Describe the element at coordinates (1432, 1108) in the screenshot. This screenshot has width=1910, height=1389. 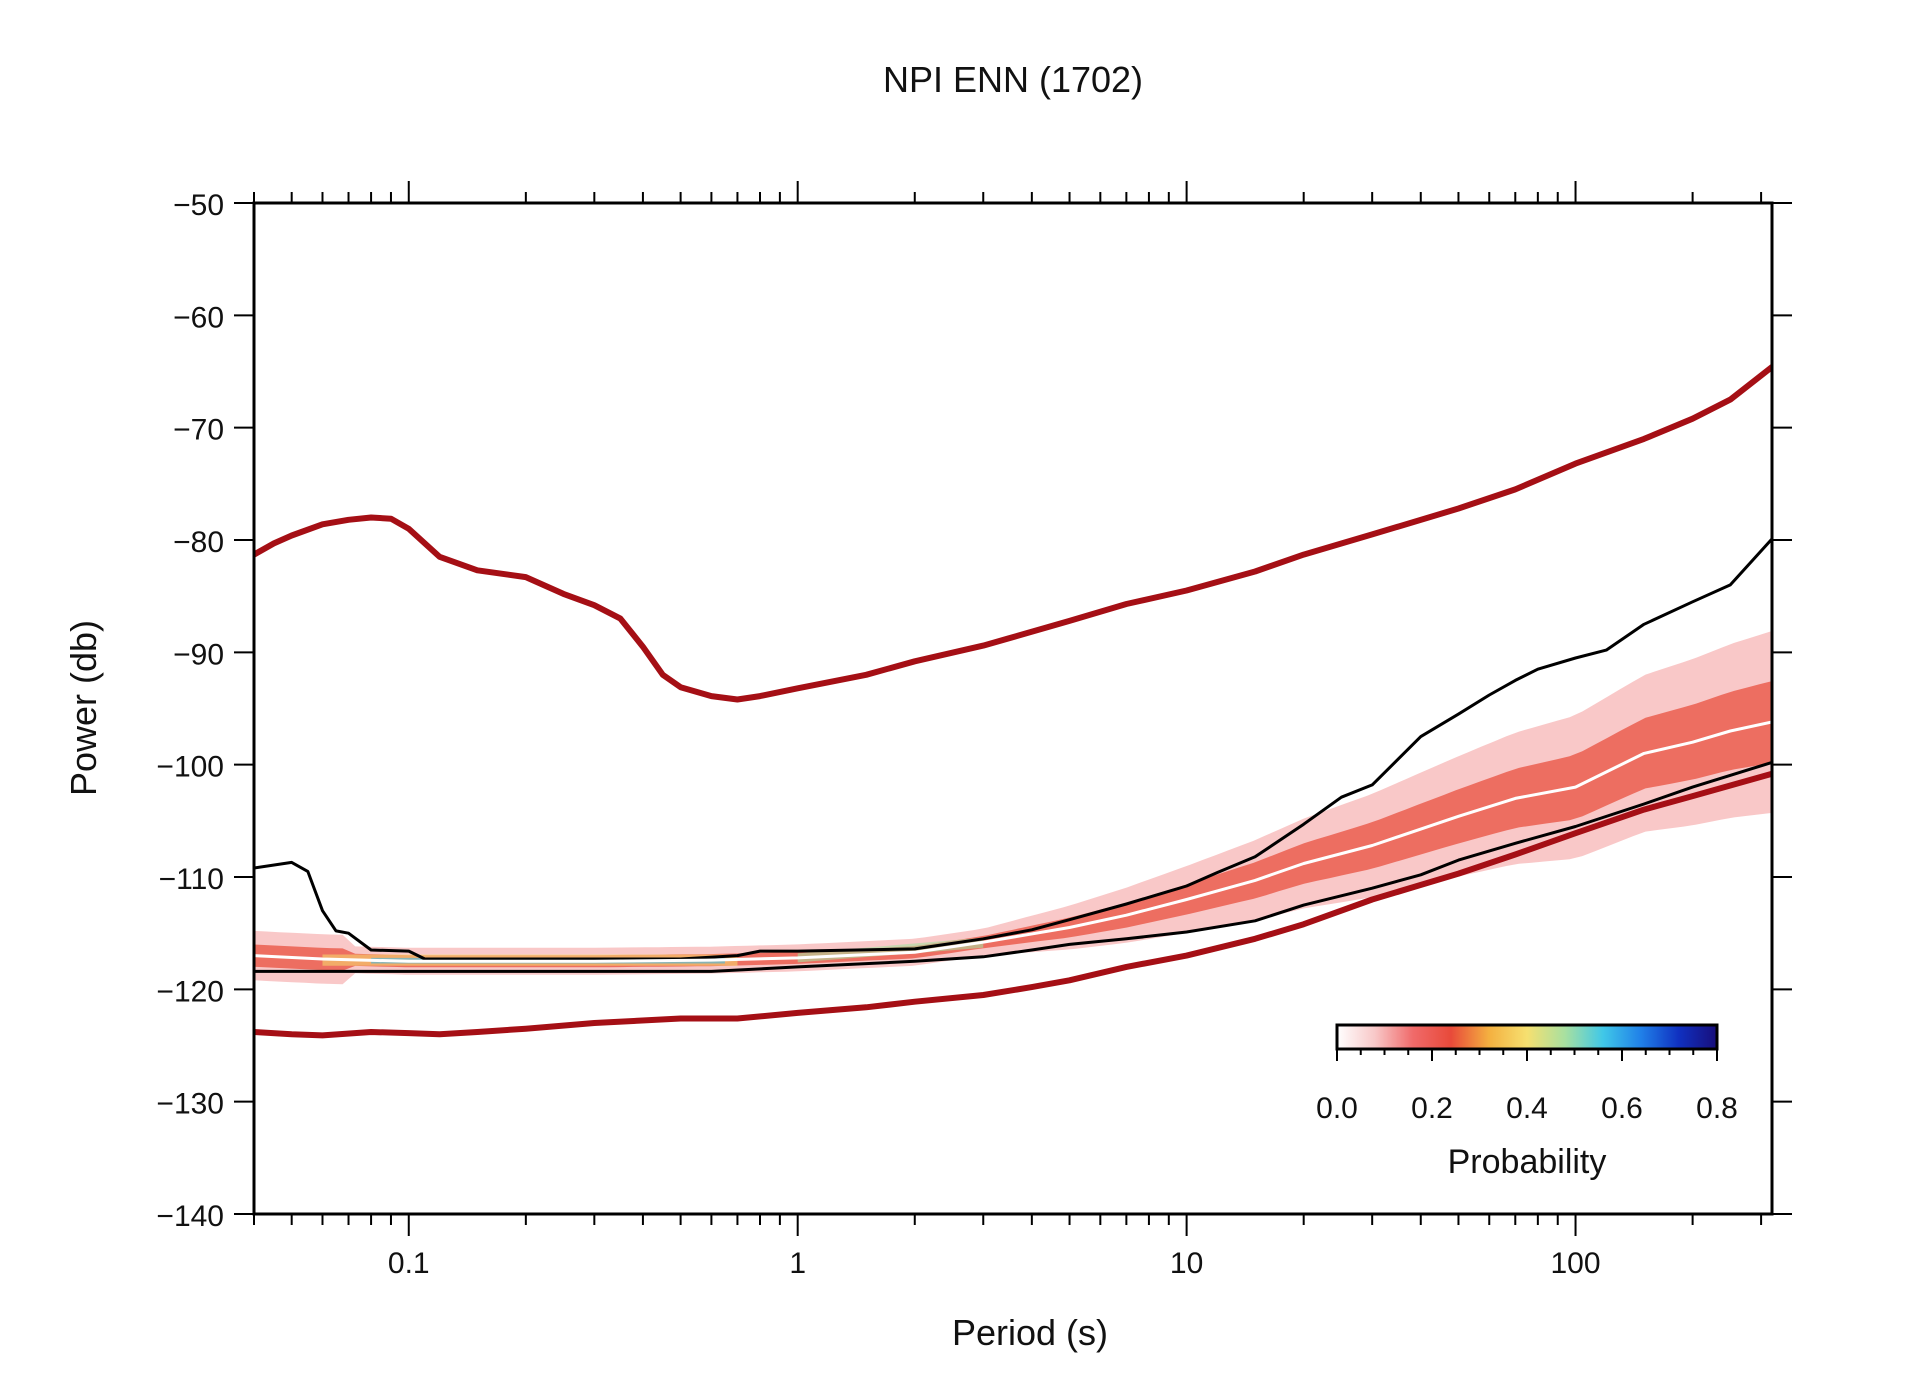
I see `colorbar-tick-label: 0.2` at that location.